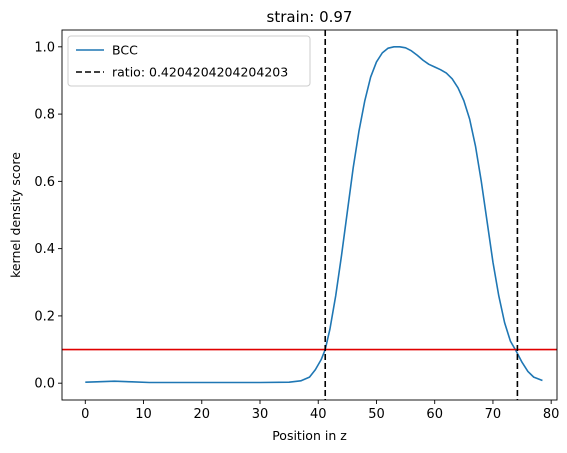  Describe the element at coordinates (200, 72) in the screenshot. I see `legend-label-1: ratio: 0.4204204204204203` at that location.